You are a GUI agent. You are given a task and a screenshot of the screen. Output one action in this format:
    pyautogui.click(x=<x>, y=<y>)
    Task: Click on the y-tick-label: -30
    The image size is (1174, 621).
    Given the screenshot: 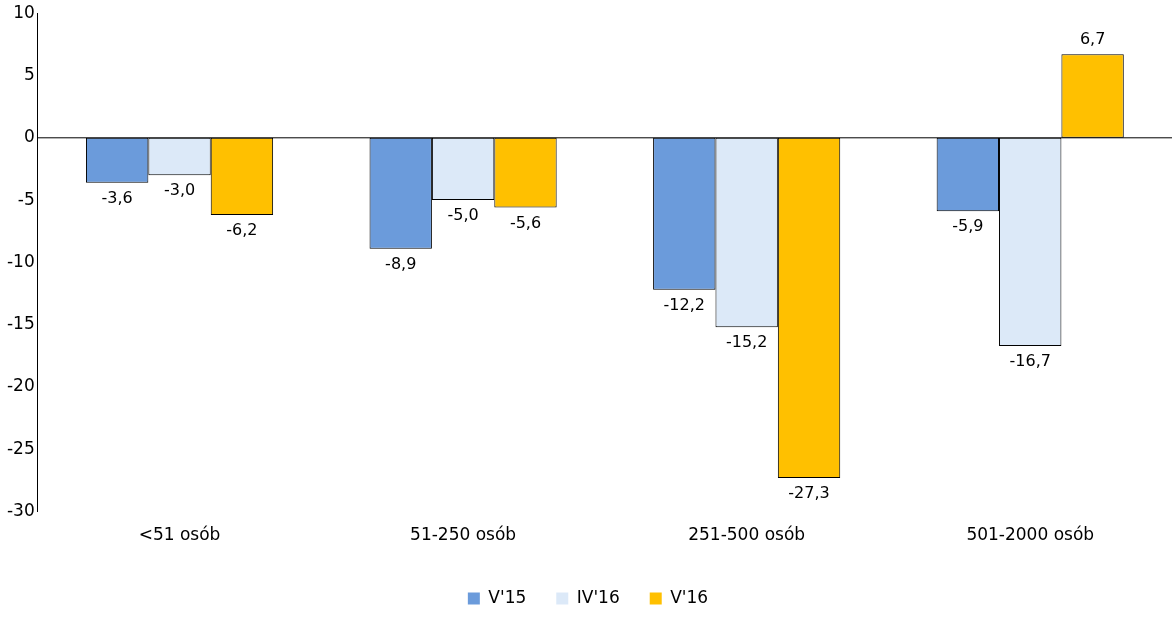 What is the action you would take?
    pyautogui.click(x=20, y=510)
    